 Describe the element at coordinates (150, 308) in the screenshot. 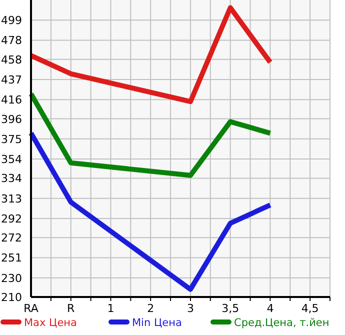

I see `x-tick-label: 2` at that location.